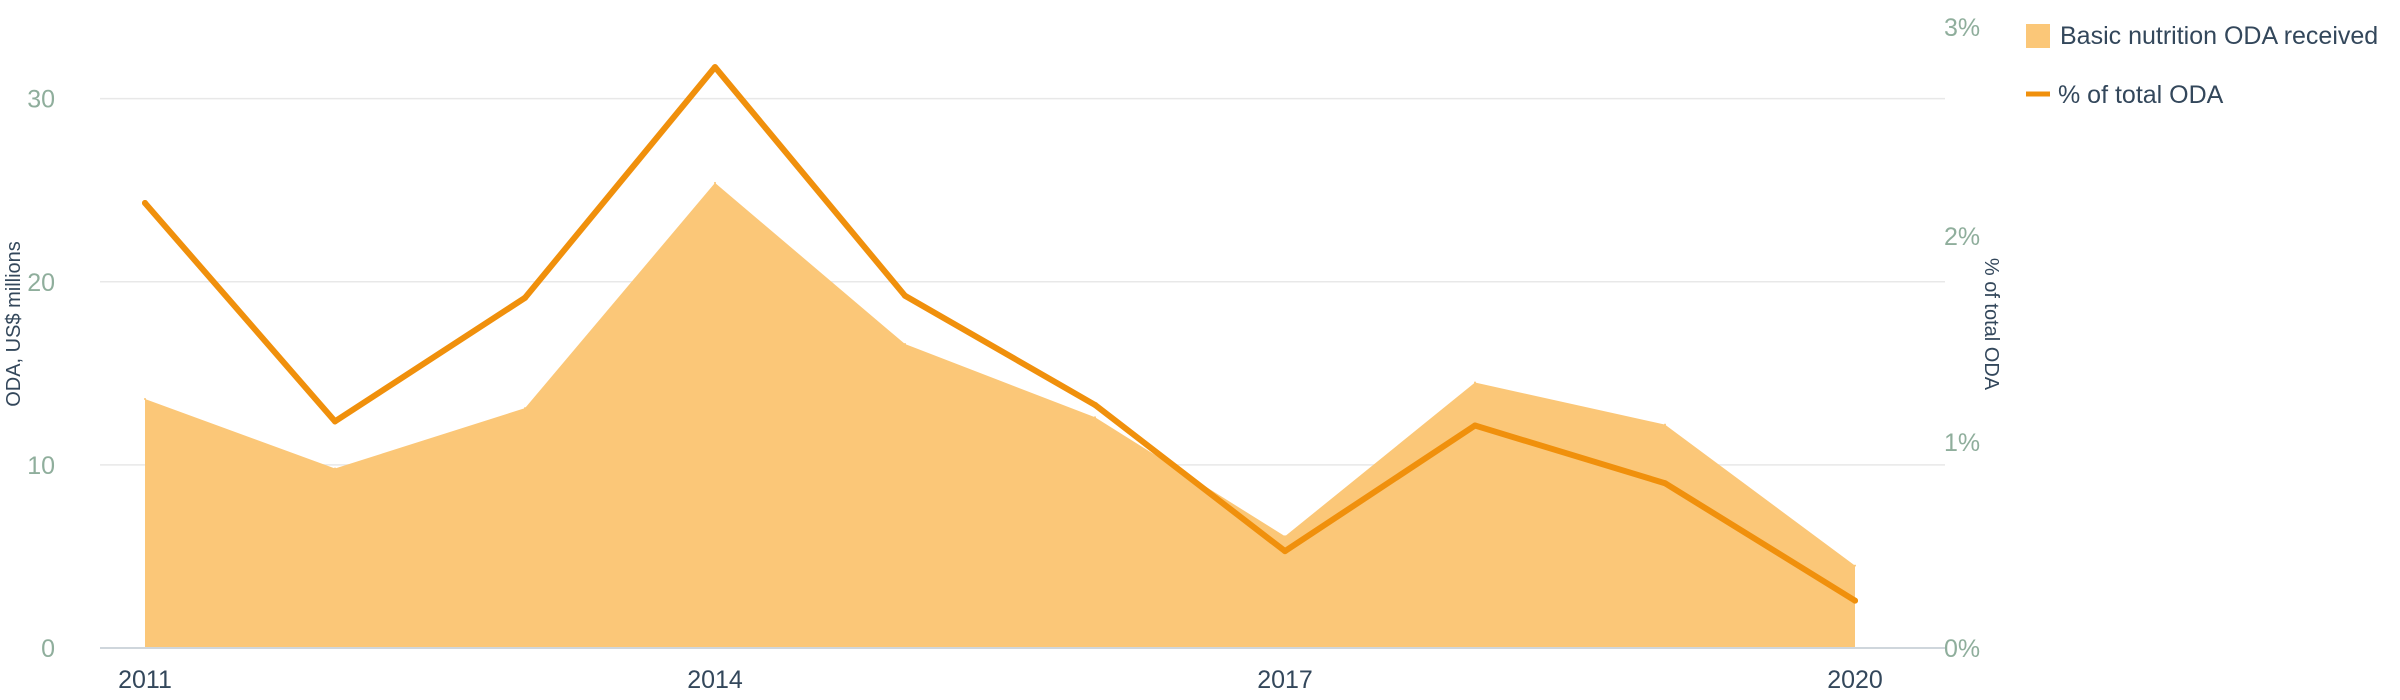  What do you see at coordinates (1475, 382) in the screenshot?
I see `area-point-2018` at bounding box center [1475, 382].